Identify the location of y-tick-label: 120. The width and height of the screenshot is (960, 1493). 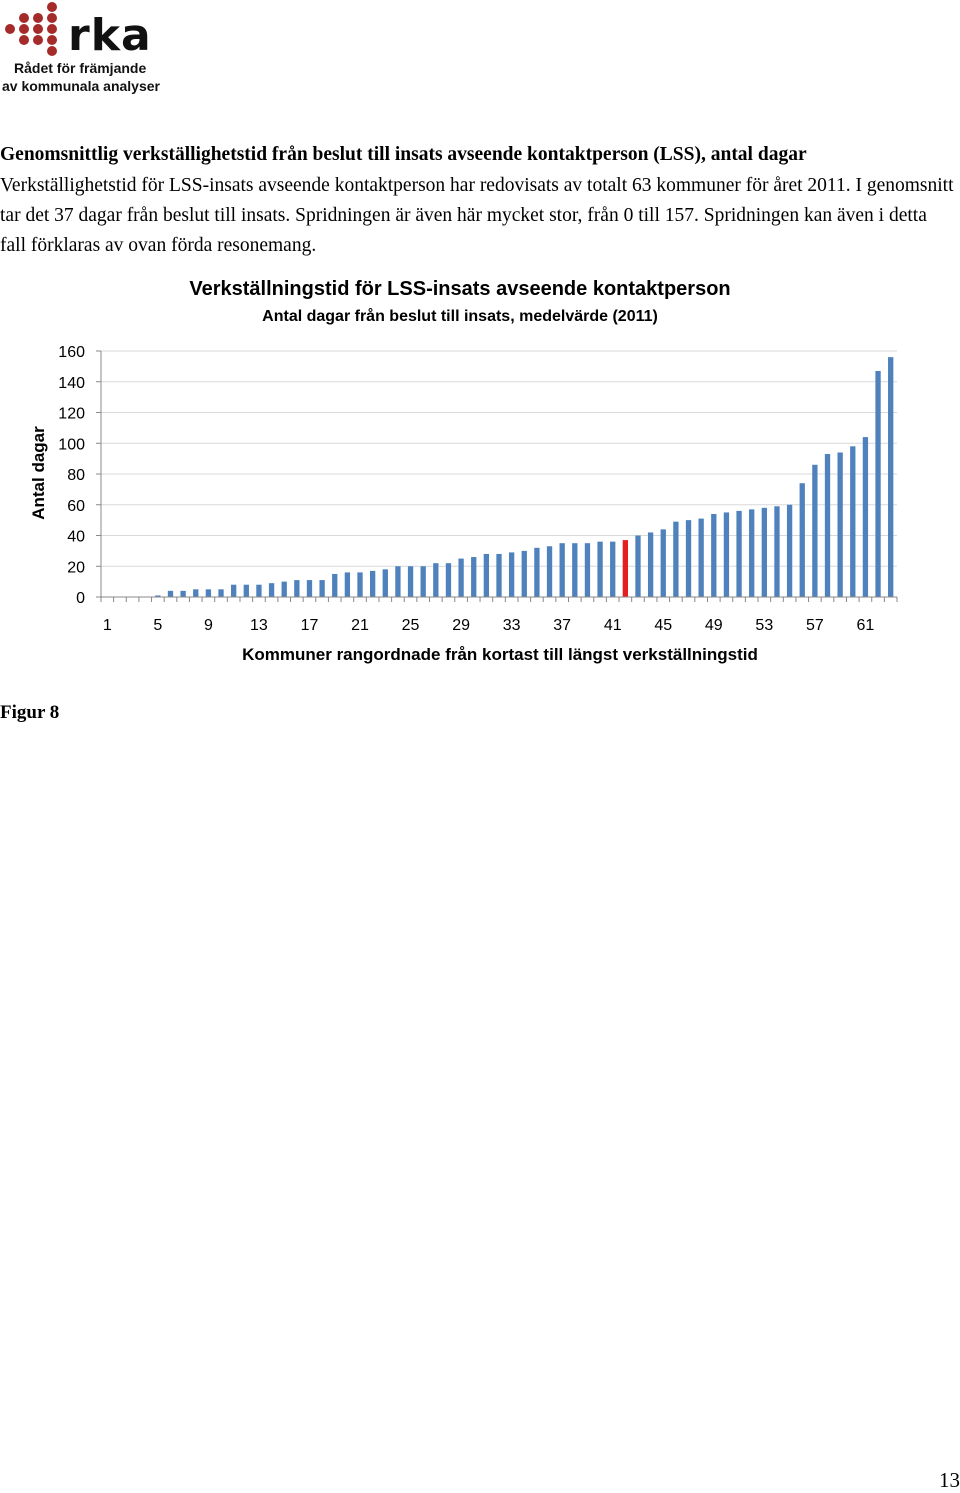
(71, 414).